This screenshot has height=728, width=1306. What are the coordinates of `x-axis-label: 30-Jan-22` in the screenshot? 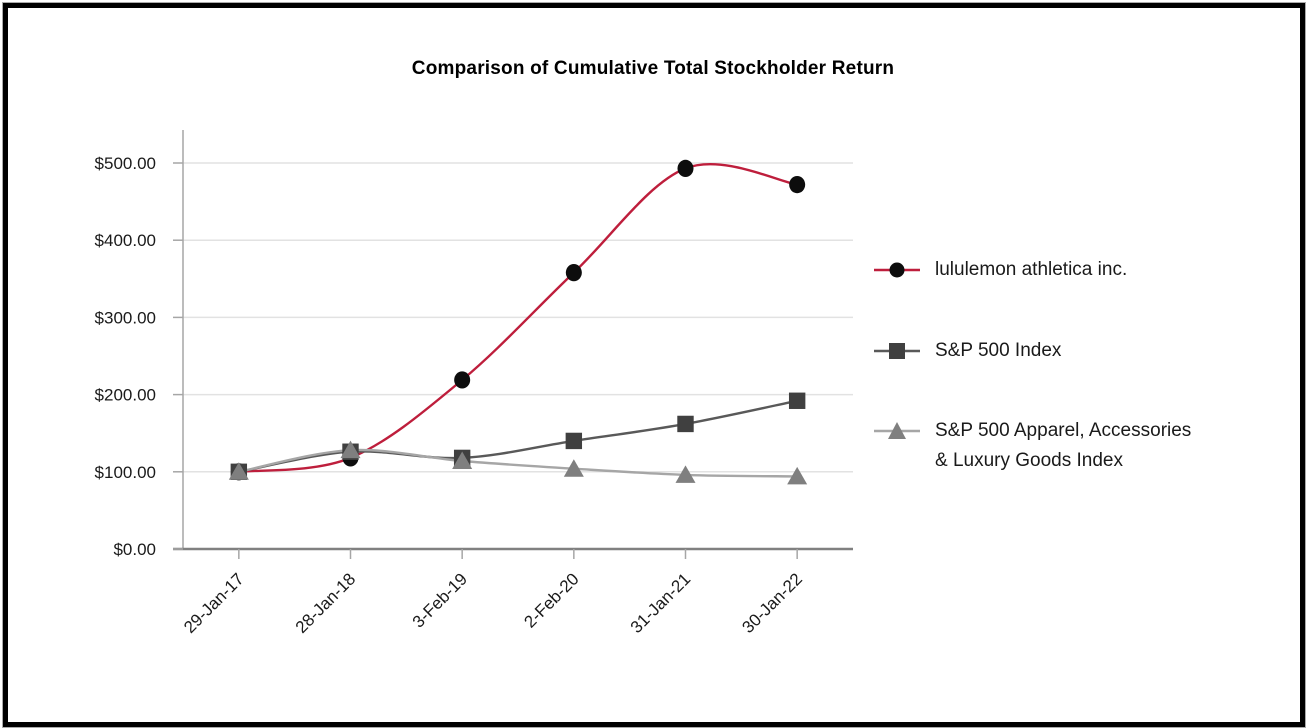 It's located at (772, 603).